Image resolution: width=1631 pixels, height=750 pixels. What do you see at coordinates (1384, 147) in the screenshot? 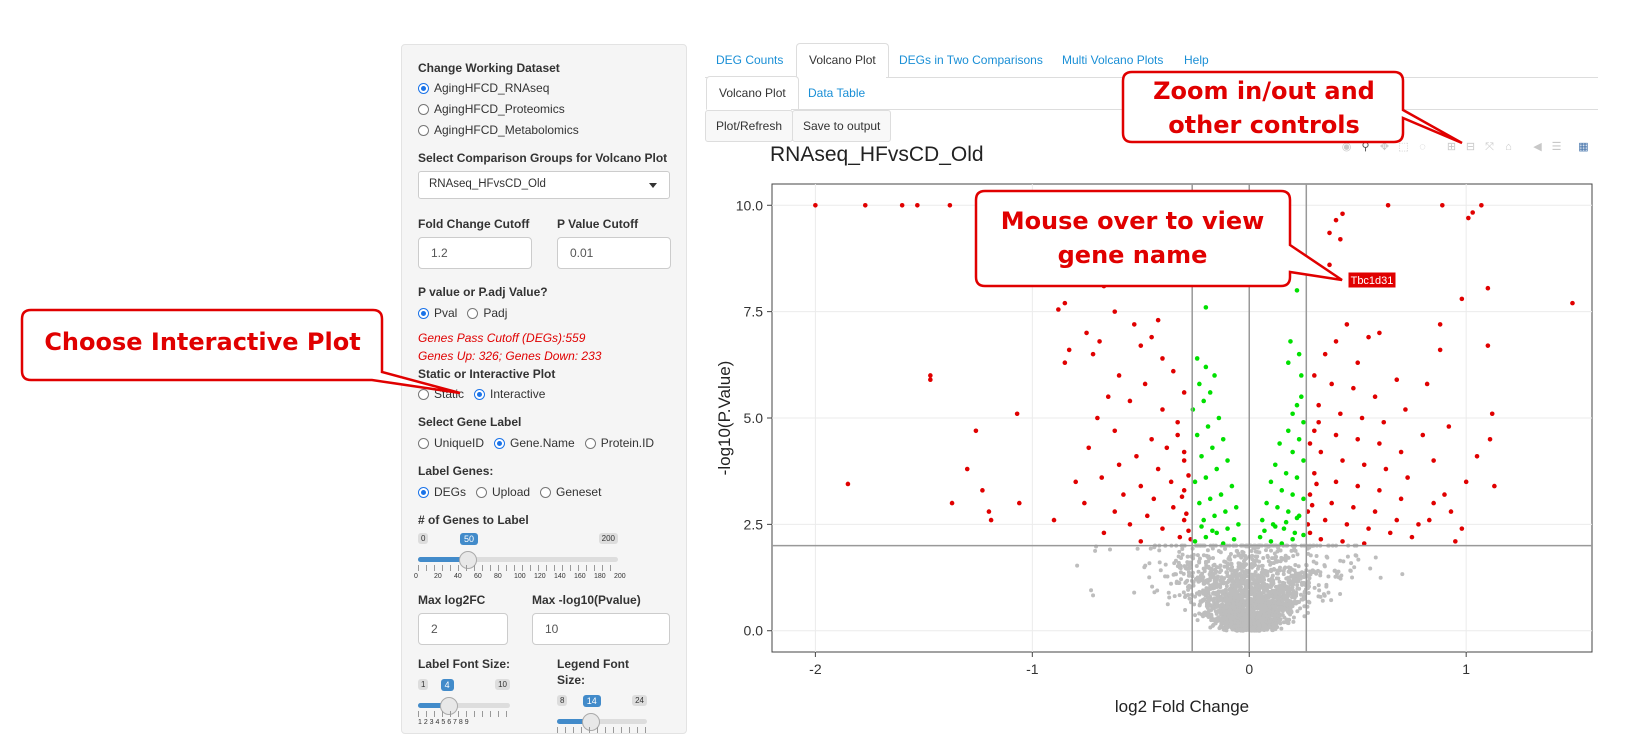
I see `pan-icon: ✥` at bounding box center [1384, 147].